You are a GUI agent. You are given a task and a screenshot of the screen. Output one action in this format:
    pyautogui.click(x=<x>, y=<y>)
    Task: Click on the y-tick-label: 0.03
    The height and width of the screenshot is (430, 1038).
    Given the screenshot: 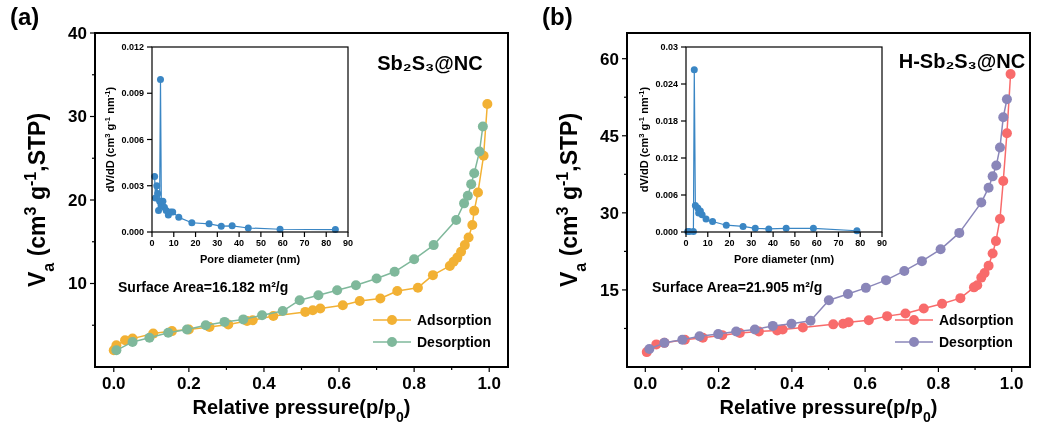 What is the action you would take?
    pyautogui.click(x=669, y=47)
    